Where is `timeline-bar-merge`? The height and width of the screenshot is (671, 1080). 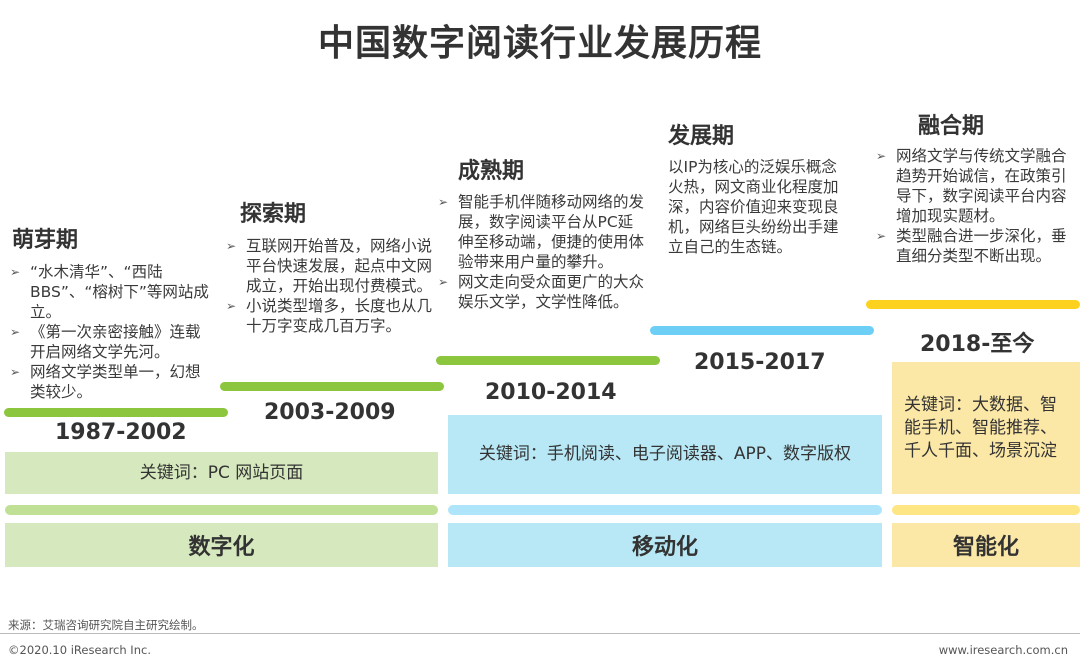
timeline-bar-merge is located at coordinates (973, 304).